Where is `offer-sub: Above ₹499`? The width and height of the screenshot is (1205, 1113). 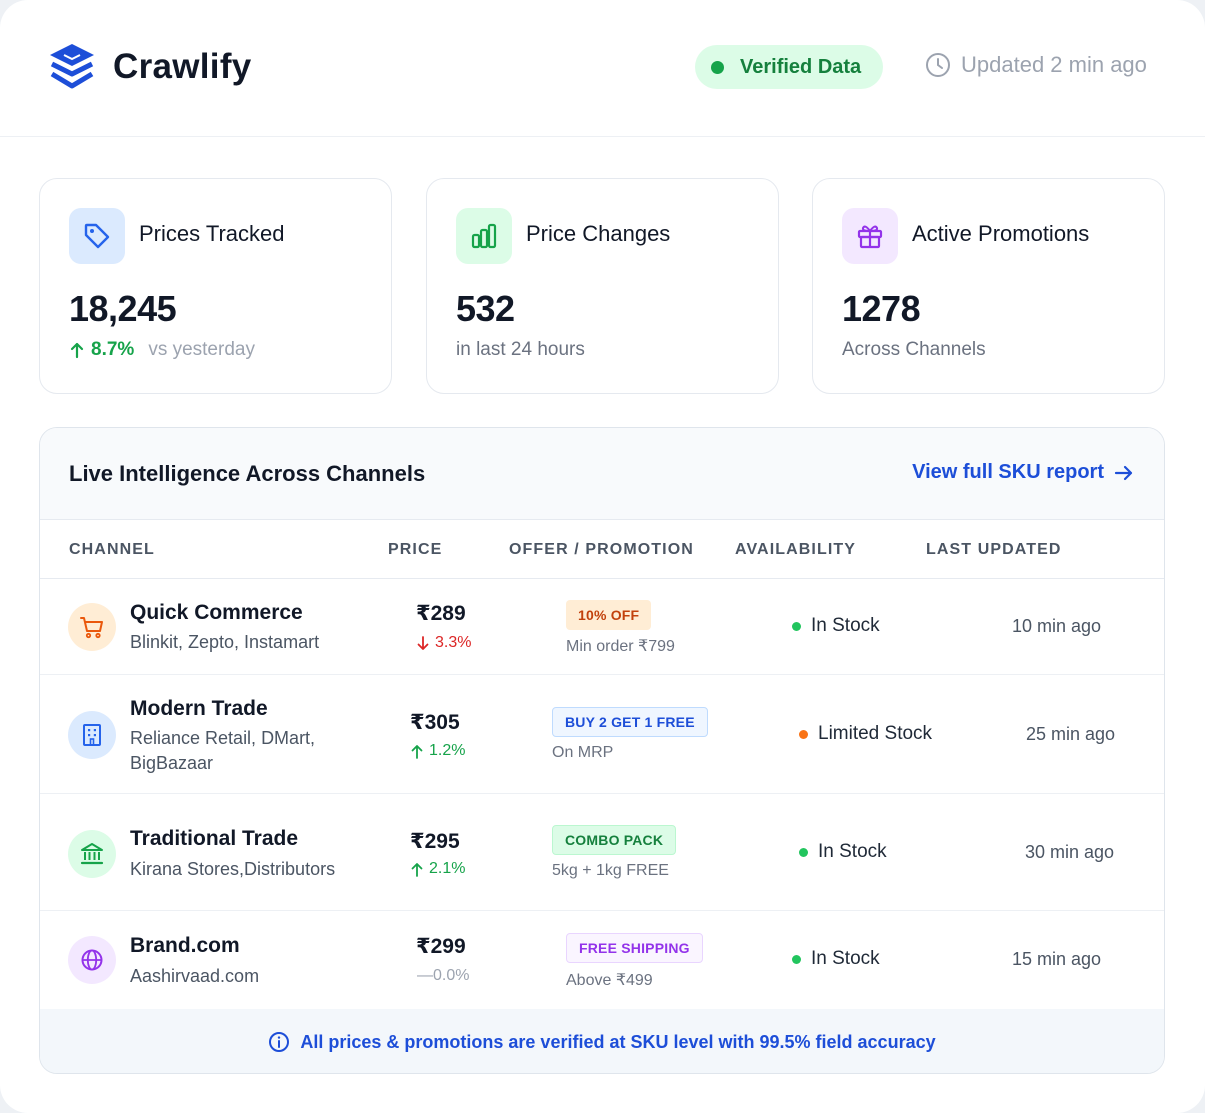
offer-sub: Above ₹499 is located at coordinates (609, 980).